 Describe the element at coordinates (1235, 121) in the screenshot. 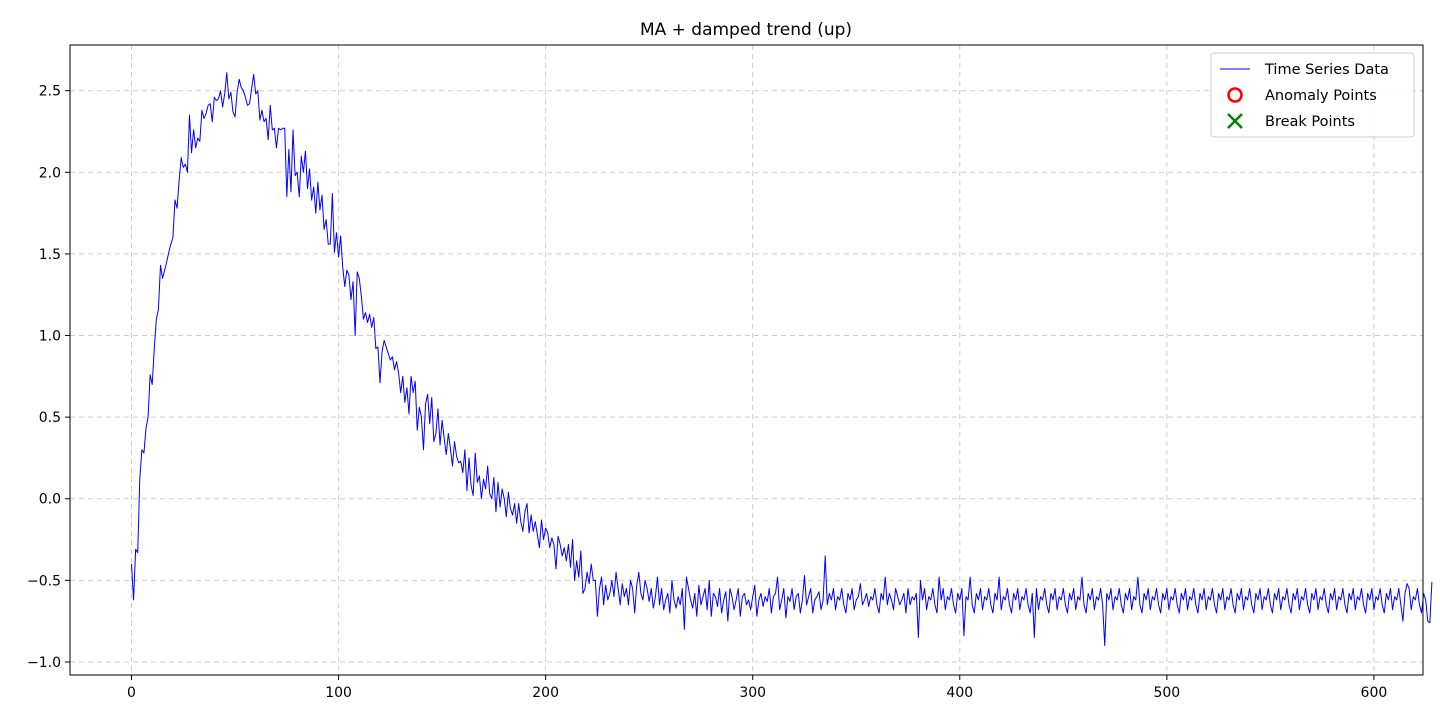

I see `legend-x-marker` at that location.